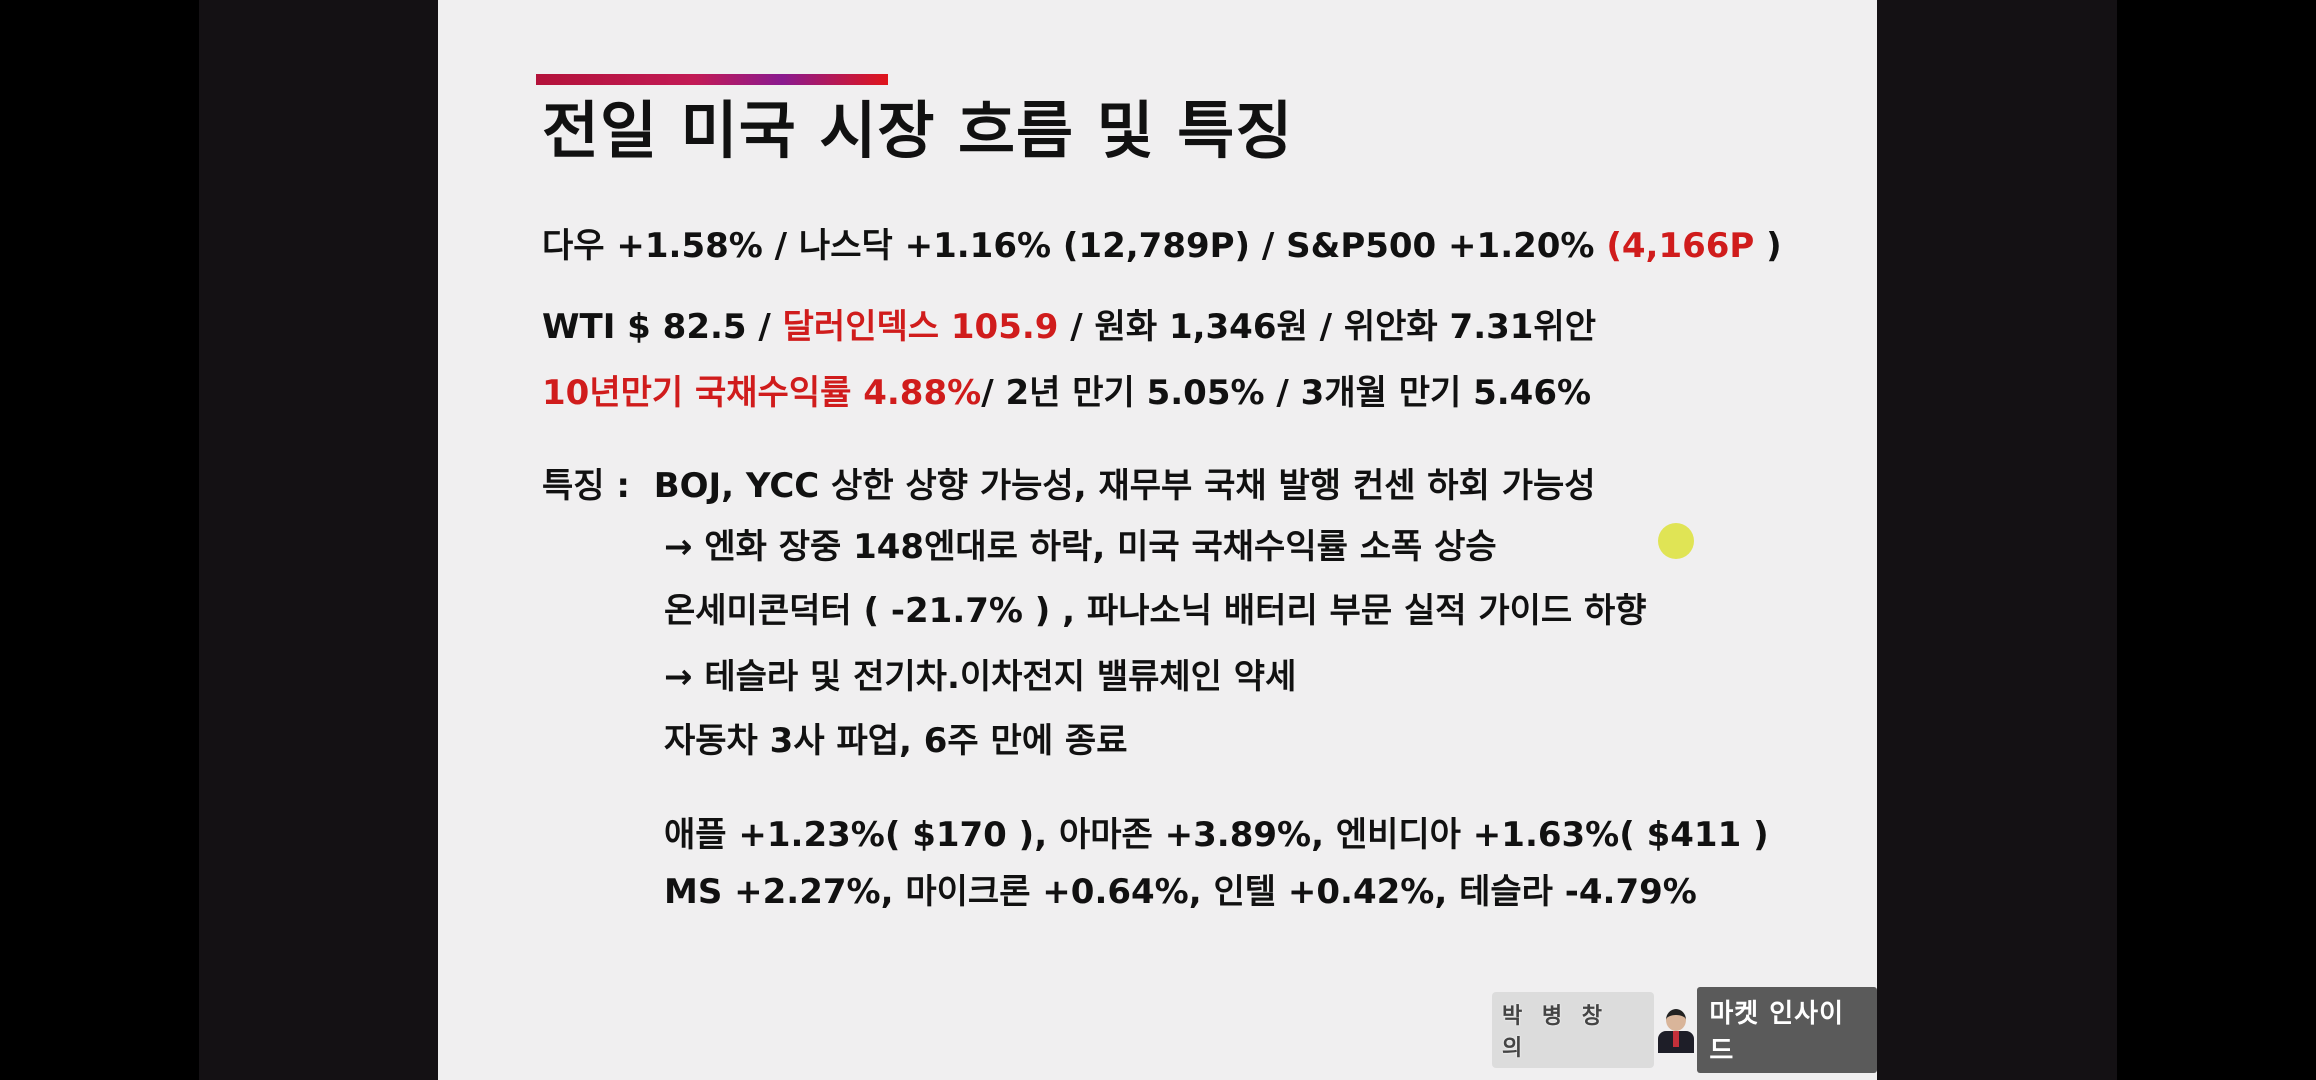  Describe the element at coordinates (712, 79) in the screenshot. I see `title-accent-bar` at that location.